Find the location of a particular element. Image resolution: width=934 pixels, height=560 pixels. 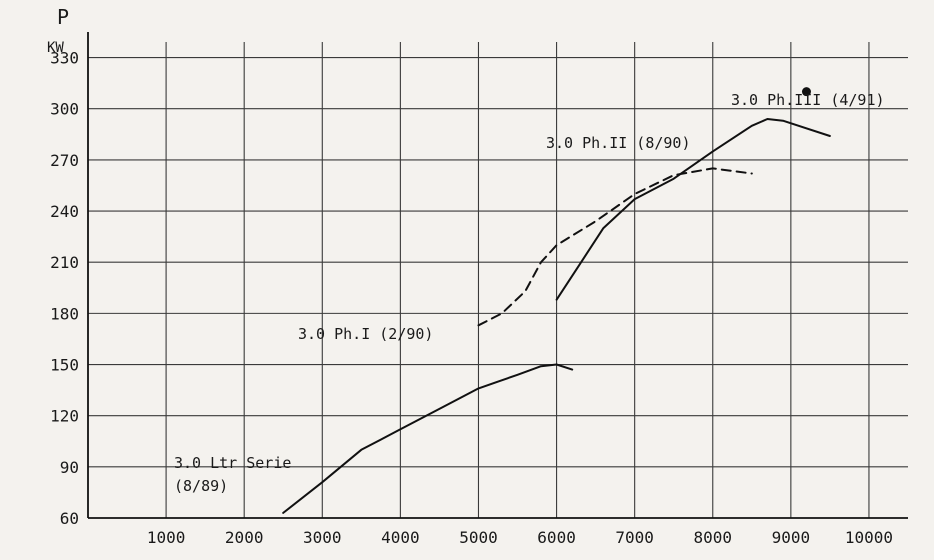

x-tick-label: 7000 is located at coordinates (634, 537).